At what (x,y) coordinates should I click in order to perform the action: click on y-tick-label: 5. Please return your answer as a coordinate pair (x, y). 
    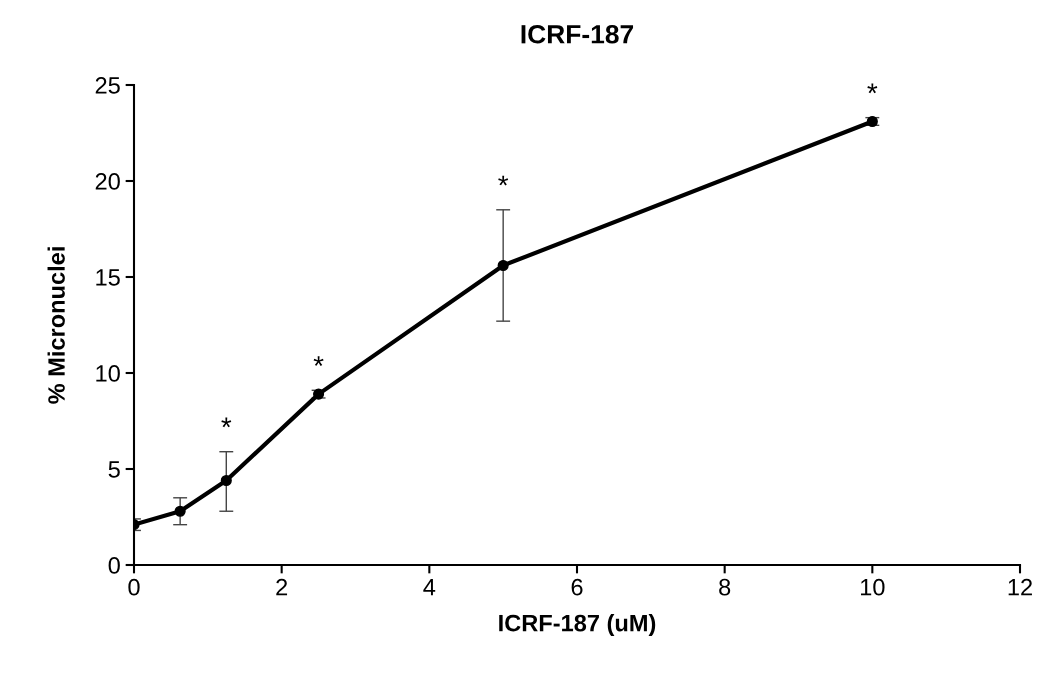
    Looking at the image, I should click on (114, 469).